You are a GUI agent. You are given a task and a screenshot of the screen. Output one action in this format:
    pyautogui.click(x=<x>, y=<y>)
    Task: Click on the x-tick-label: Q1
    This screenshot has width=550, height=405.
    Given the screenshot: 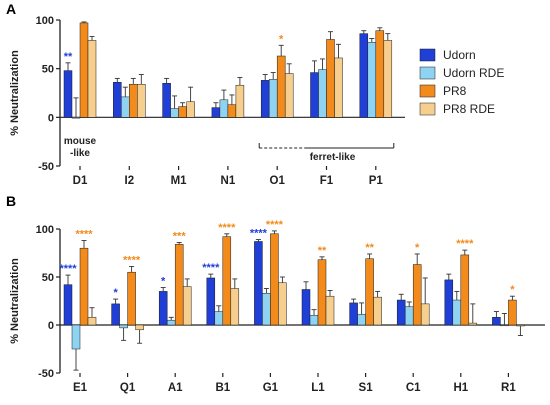 What is the action you would take?
    pyautogui.click(x=128, y=388)
    